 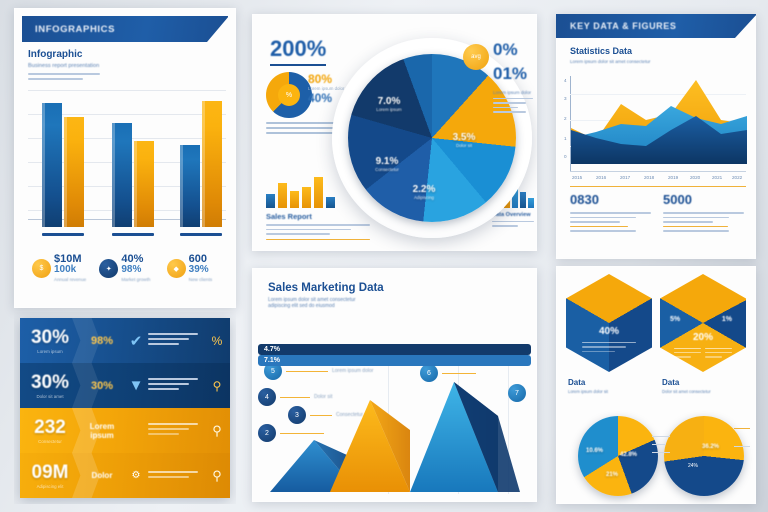 What do you see at coordinates (50, 351) in the screenshot?
I see `chevron-sub: Lorem ipsum` at bounding box center [50, 351].